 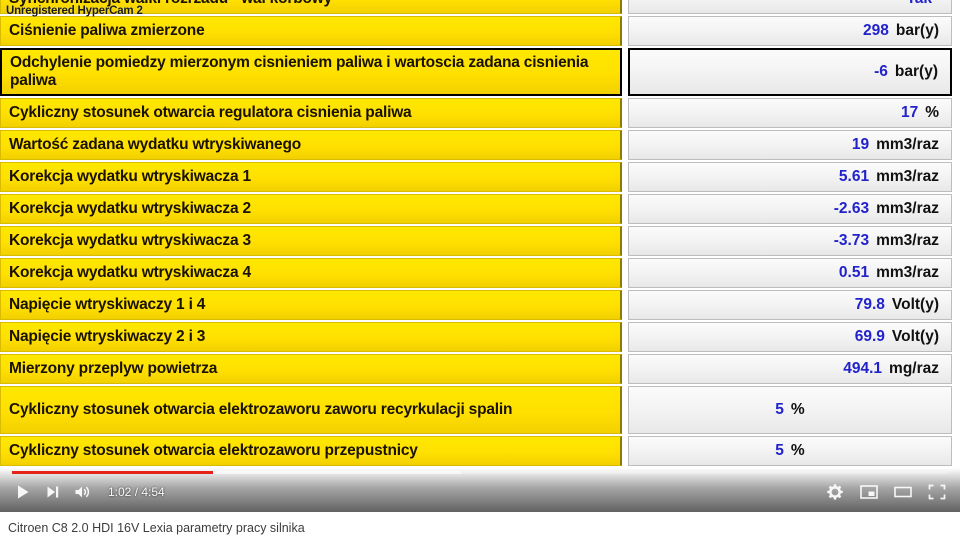 I want to click on theater-mode-icon, so click(x=903, y=492).